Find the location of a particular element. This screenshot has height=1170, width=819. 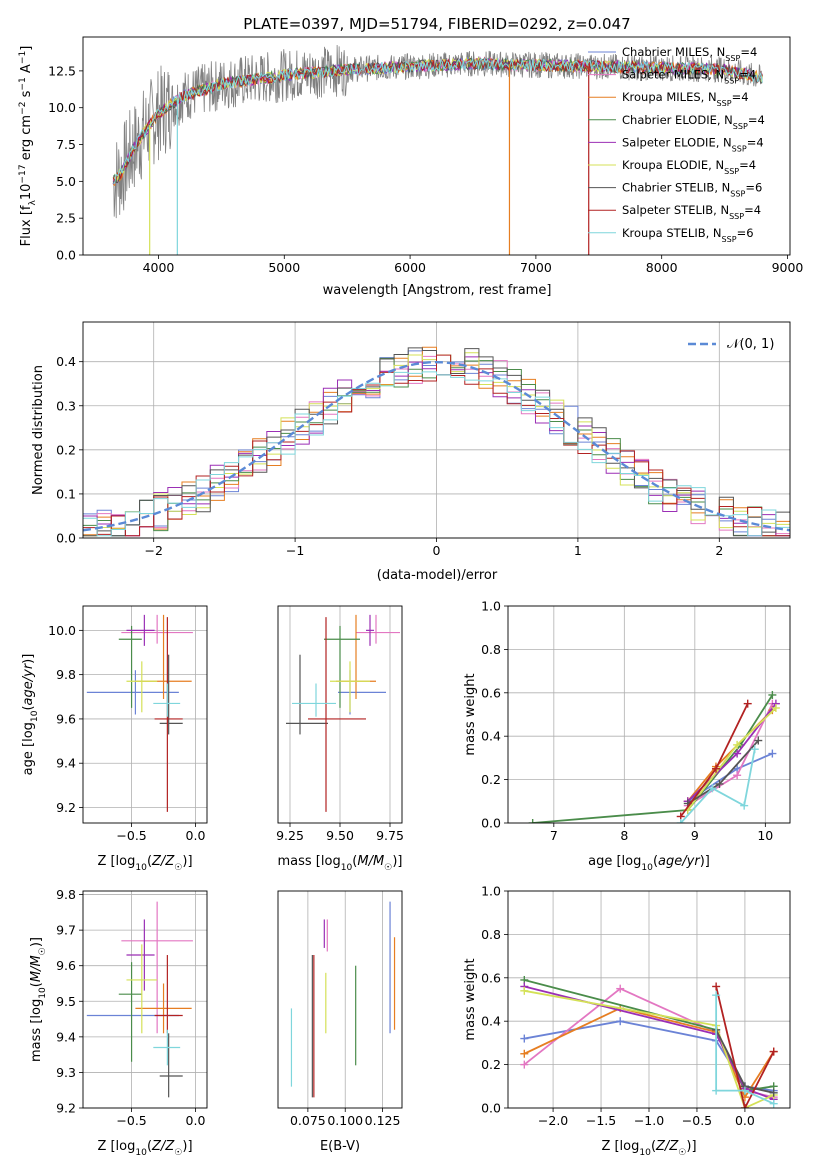

label-part: ☉ is located at coordinates (388, 868).